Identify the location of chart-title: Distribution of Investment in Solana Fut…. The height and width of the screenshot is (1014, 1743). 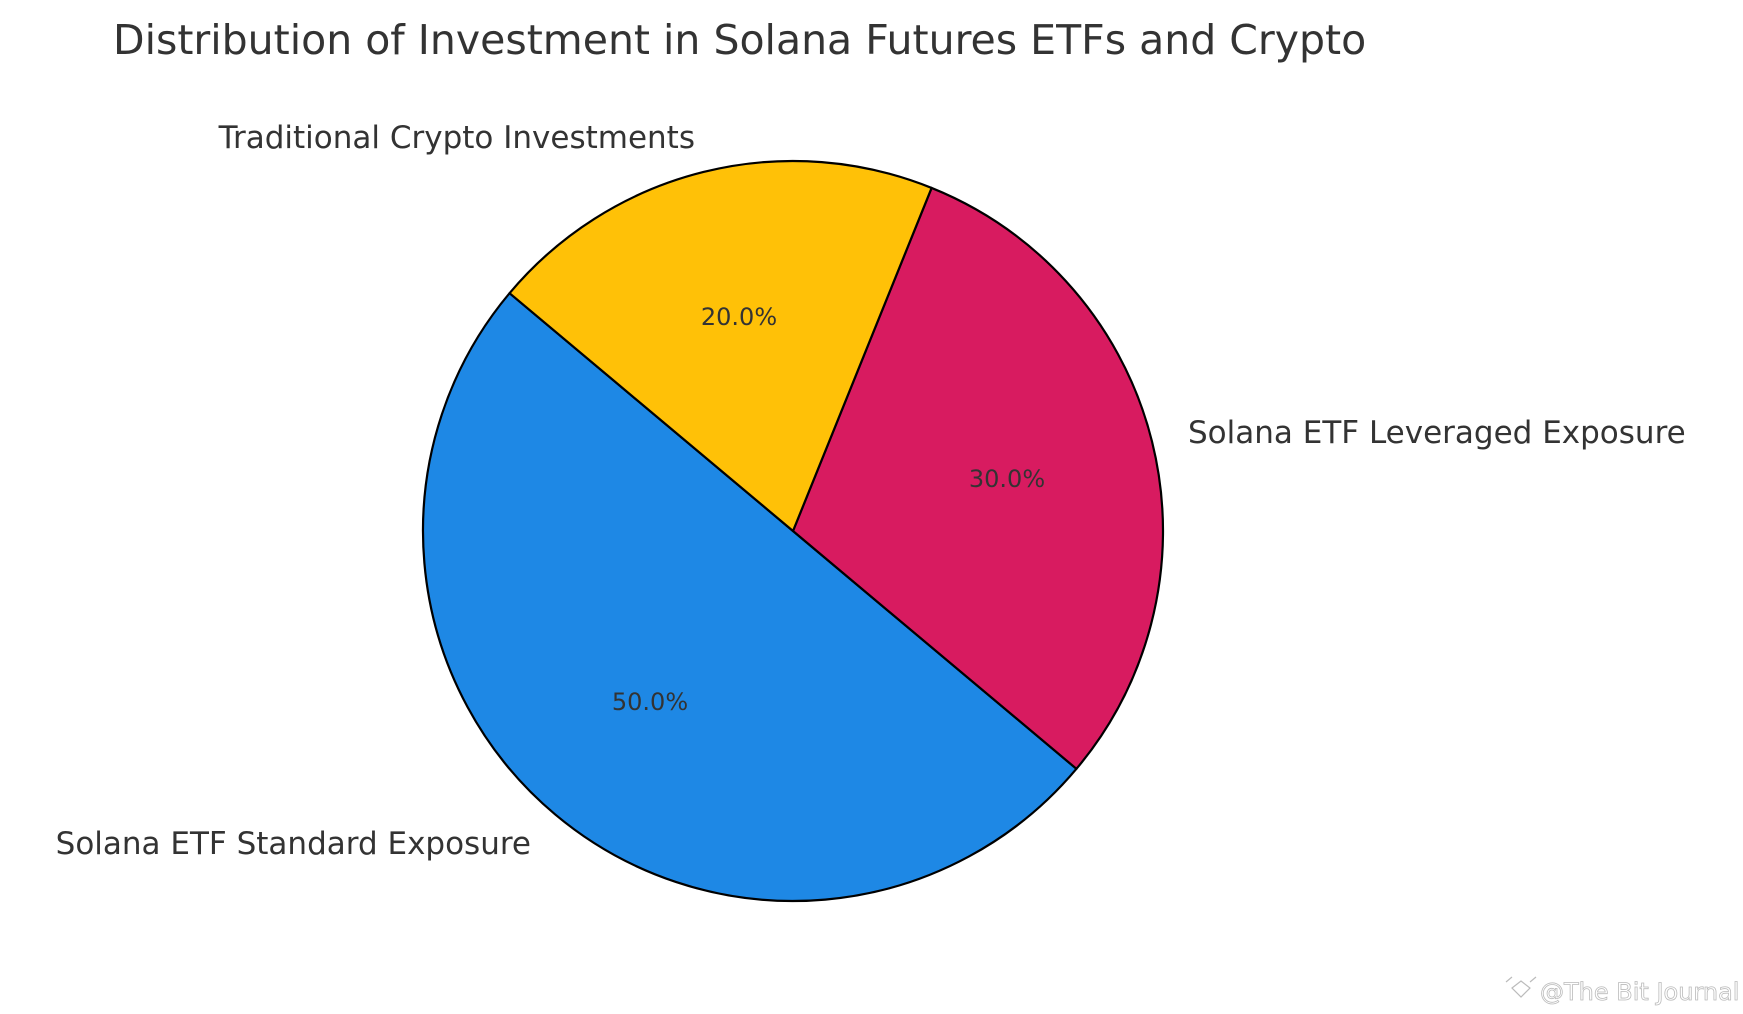
(739, 40).